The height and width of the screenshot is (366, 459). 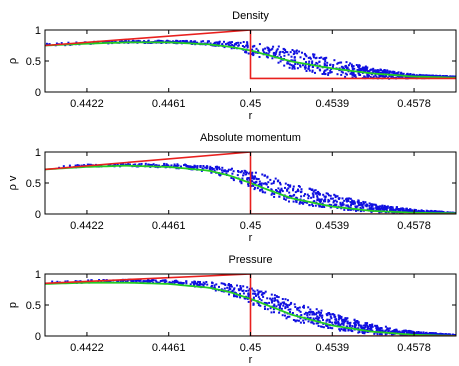 What do you see at coordinates (250, 226) in the screenshot?
I see `x-tick-label: 0.45` at bounding box center [250, 226].